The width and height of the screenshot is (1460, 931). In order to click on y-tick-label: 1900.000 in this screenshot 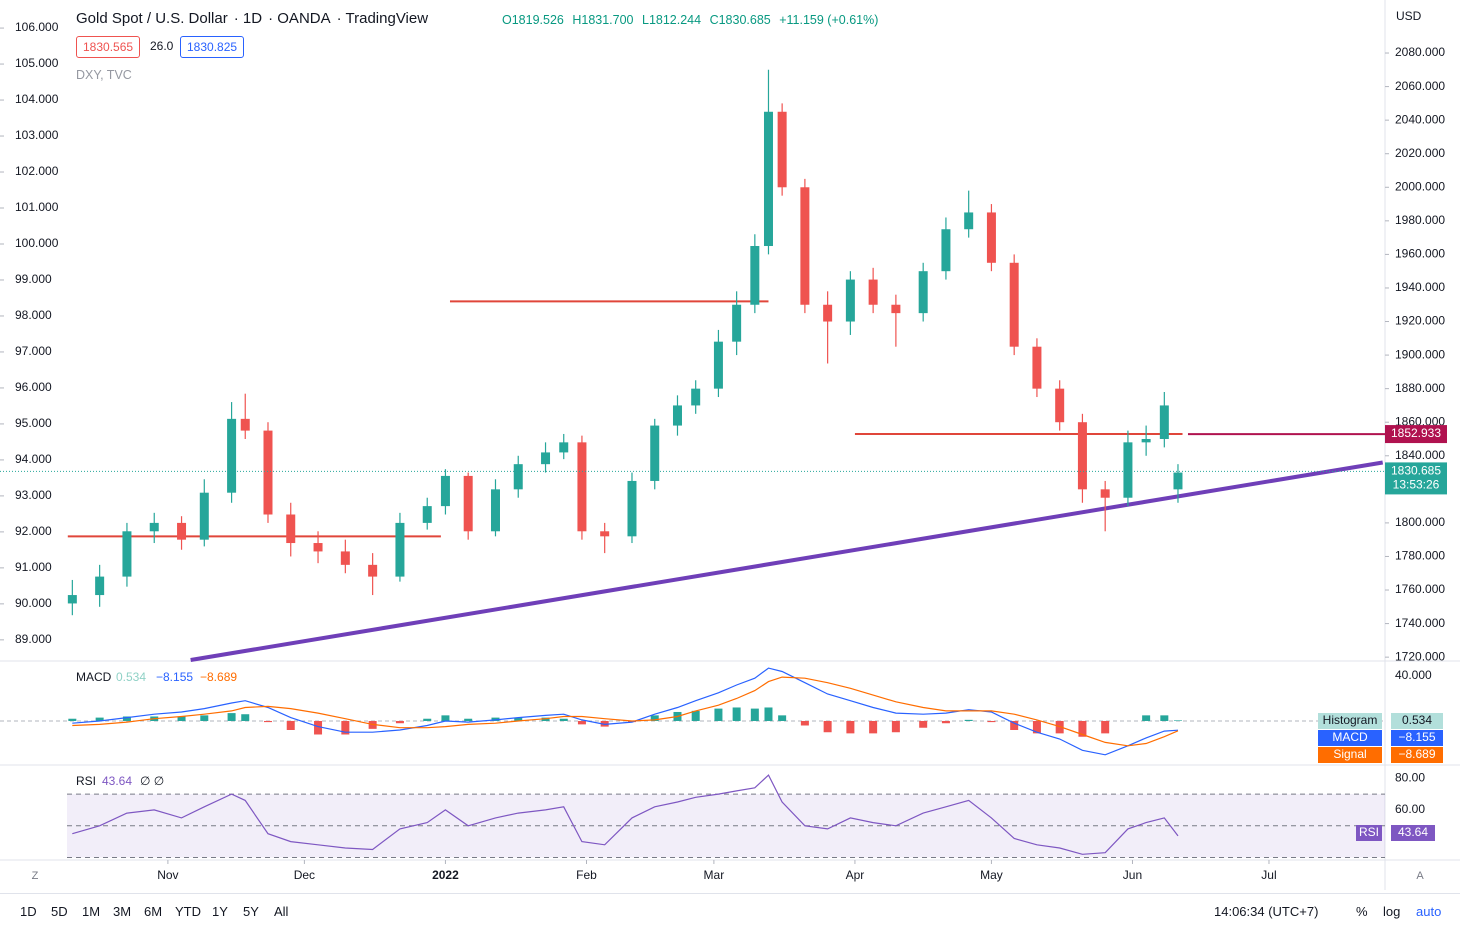, I will do `click(1420, 354)`.